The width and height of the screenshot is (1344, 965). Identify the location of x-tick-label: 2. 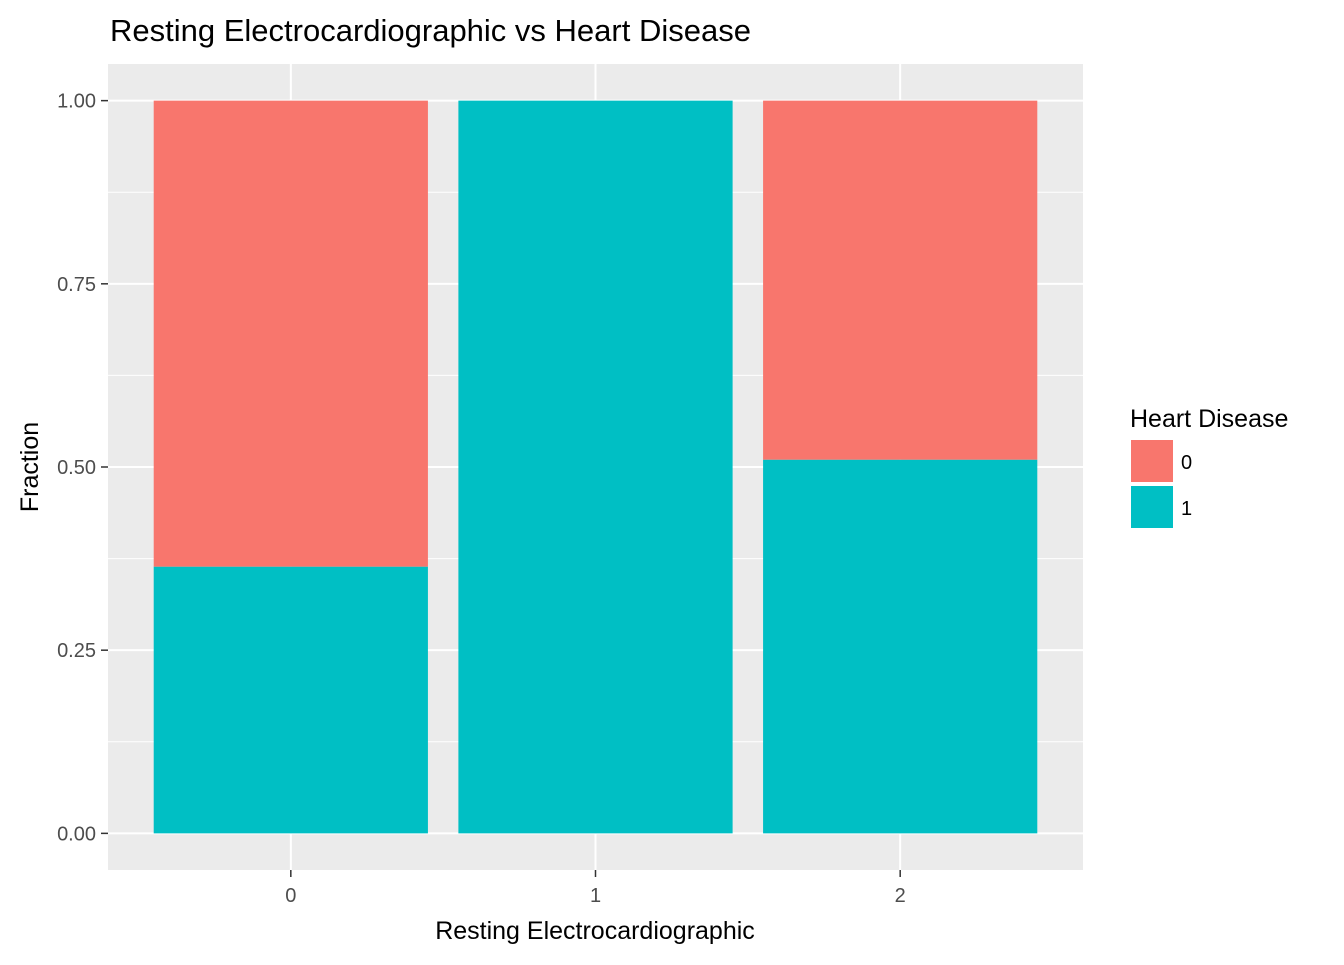
(900, 896).